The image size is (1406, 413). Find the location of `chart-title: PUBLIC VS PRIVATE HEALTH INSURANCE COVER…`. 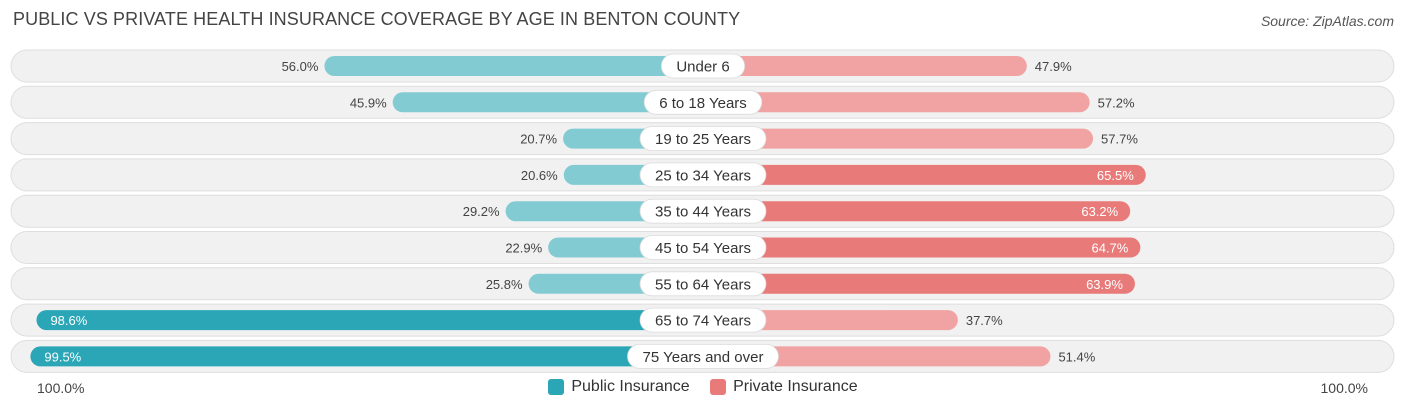

chart-title: PUBLIC VS PRIVATE HEALTH INSURANCE COVER… is located at coordinates (377, 19).